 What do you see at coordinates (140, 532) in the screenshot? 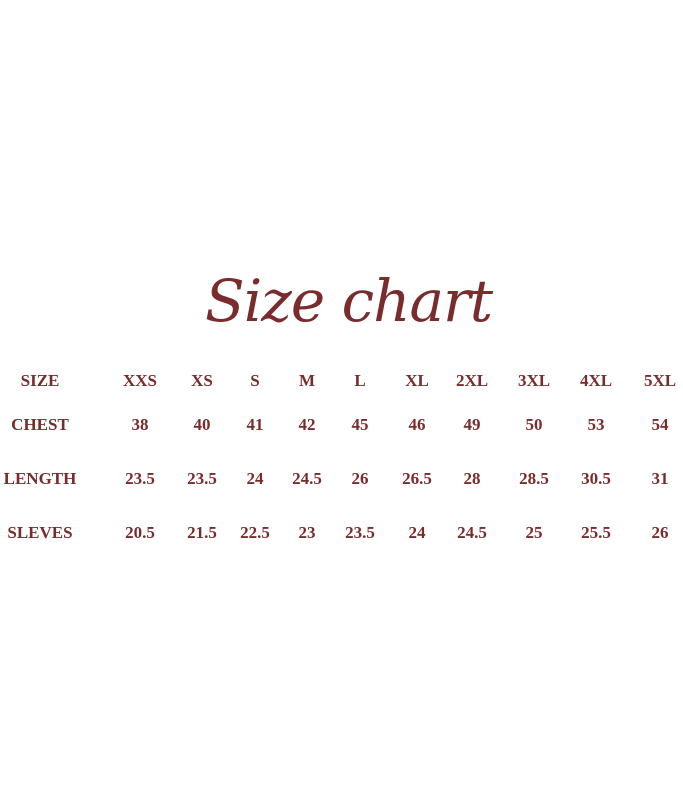
I see `table-cell: 20.5` at bounding box center [140, 532].